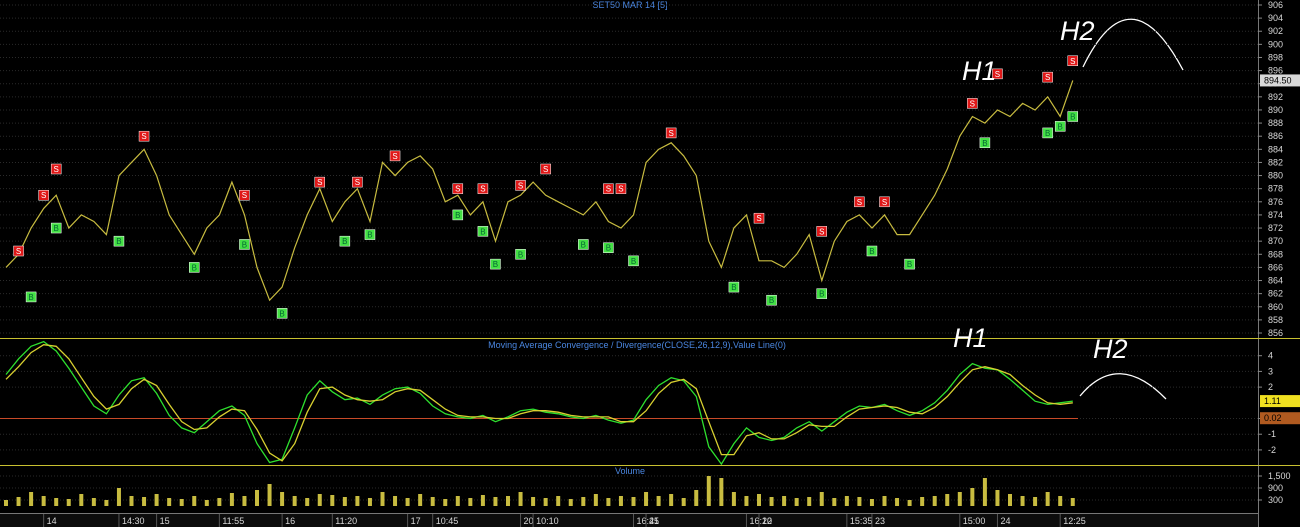  I want to click on y-tick-label: 864, so click(1275, 281).